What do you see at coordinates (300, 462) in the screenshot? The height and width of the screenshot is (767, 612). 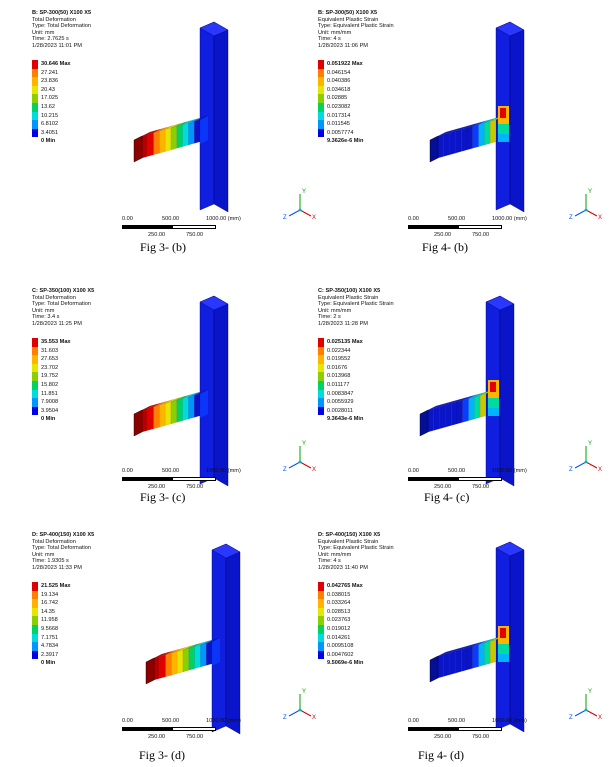 I see `triad-origin` at bounding box center [300, 462].